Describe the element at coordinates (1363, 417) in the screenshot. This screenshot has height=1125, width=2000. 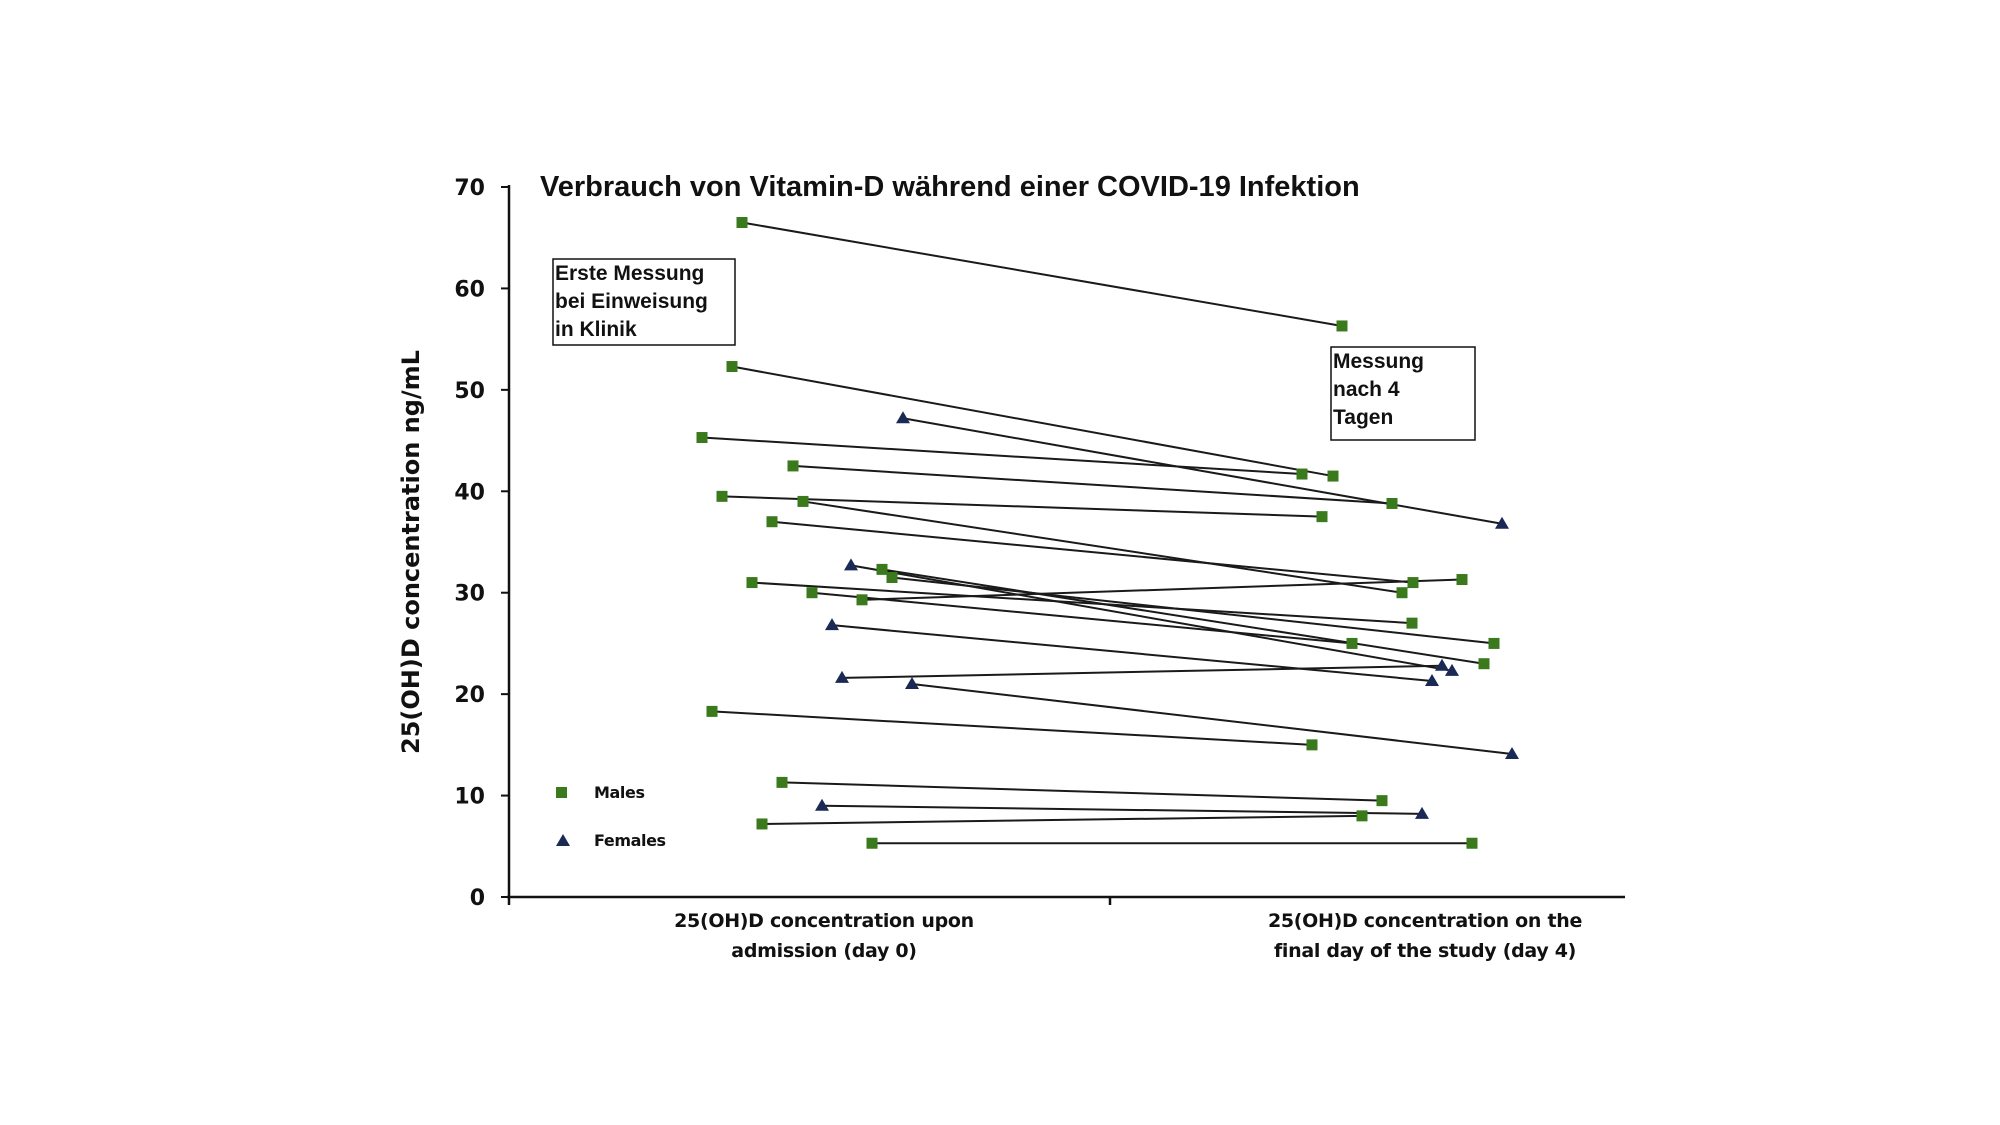
I see `annotation-text: Tagen` at that location.